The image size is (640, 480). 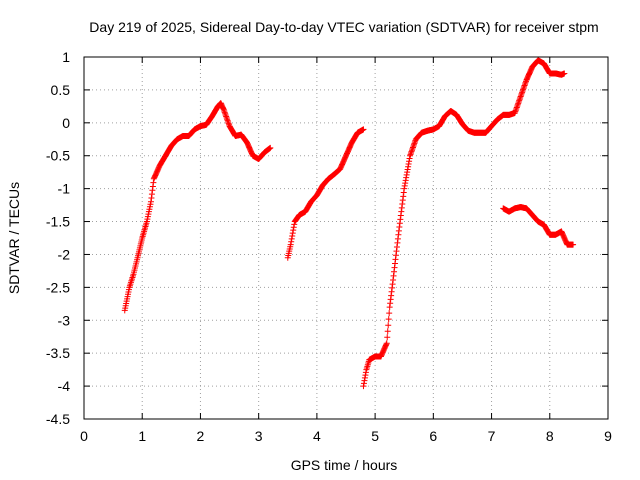 I want to click on x-axis-label: GPS time / hours, so click(x=344, y=465).